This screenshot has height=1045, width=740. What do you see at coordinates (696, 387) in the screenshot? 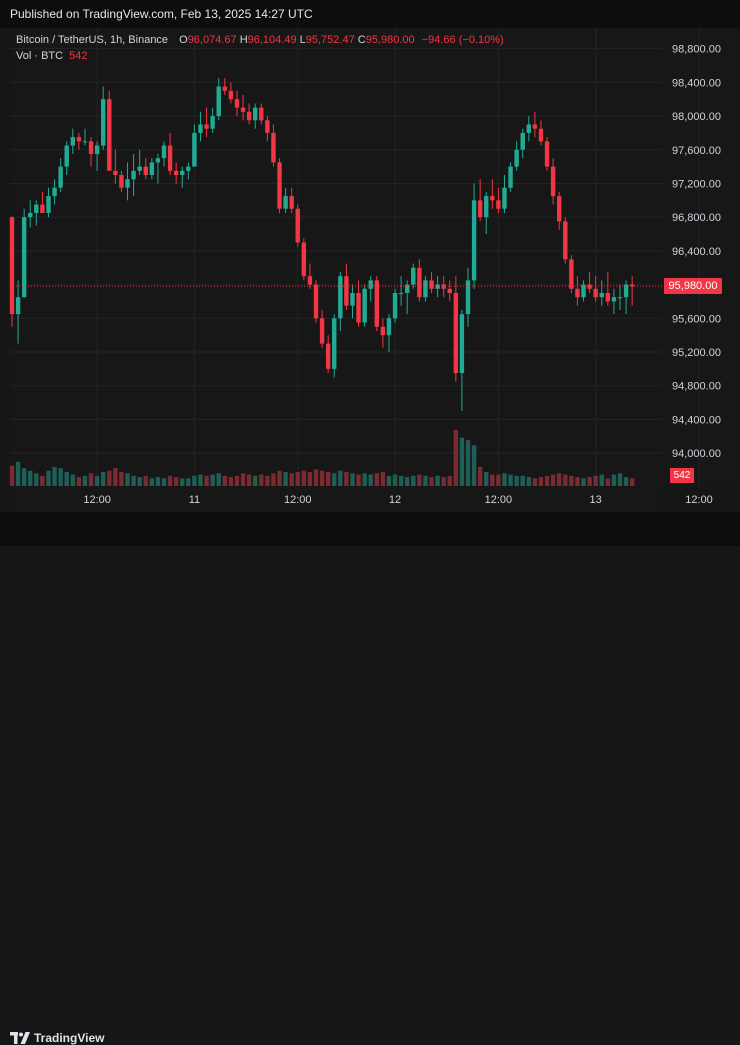
I see `y-tick-label: 94,800.00` at bounding box center [696, 387].